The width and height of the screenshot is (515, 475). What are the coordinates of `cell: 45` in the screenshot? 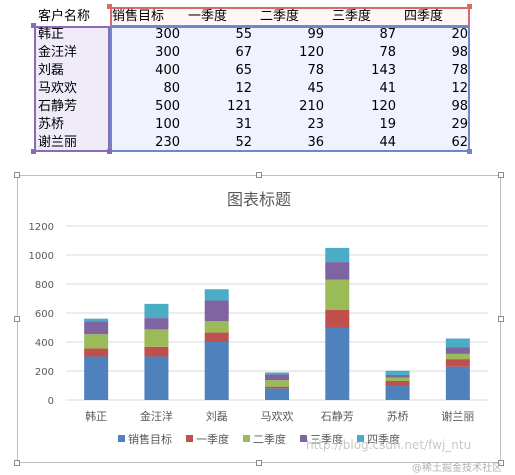 It's located at (315, 88).